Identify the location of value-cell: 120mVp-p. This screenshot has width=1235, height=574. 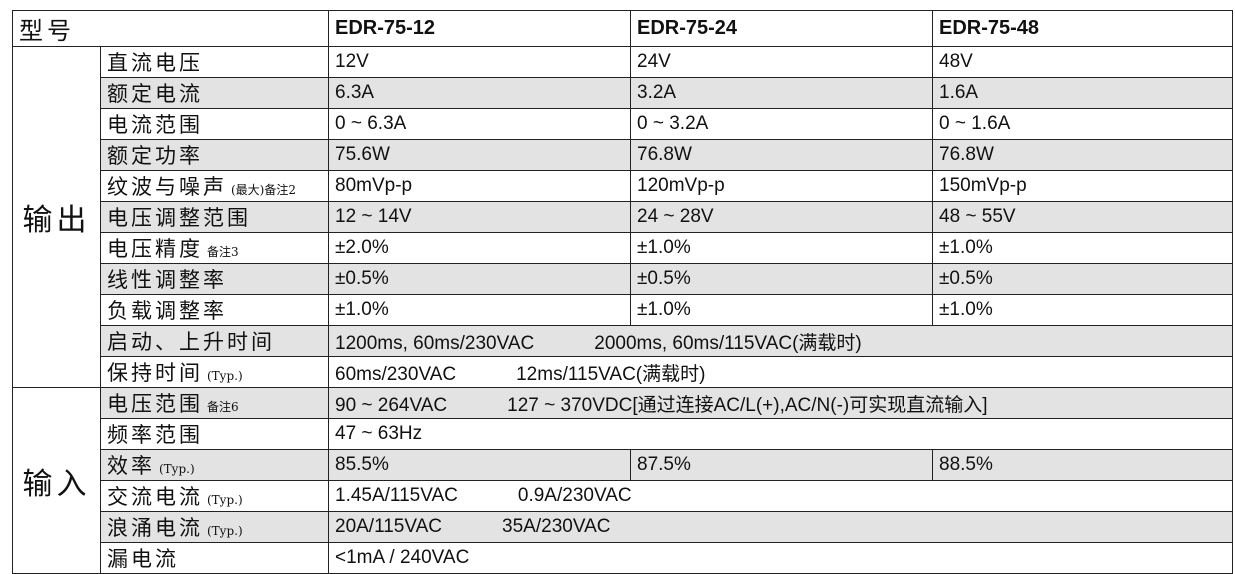
(781, 186).